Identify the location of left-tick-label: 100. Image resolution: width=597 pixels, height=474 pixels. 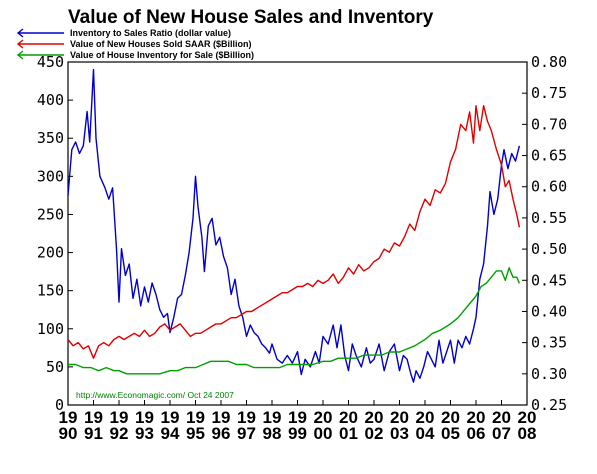
(50, 329).